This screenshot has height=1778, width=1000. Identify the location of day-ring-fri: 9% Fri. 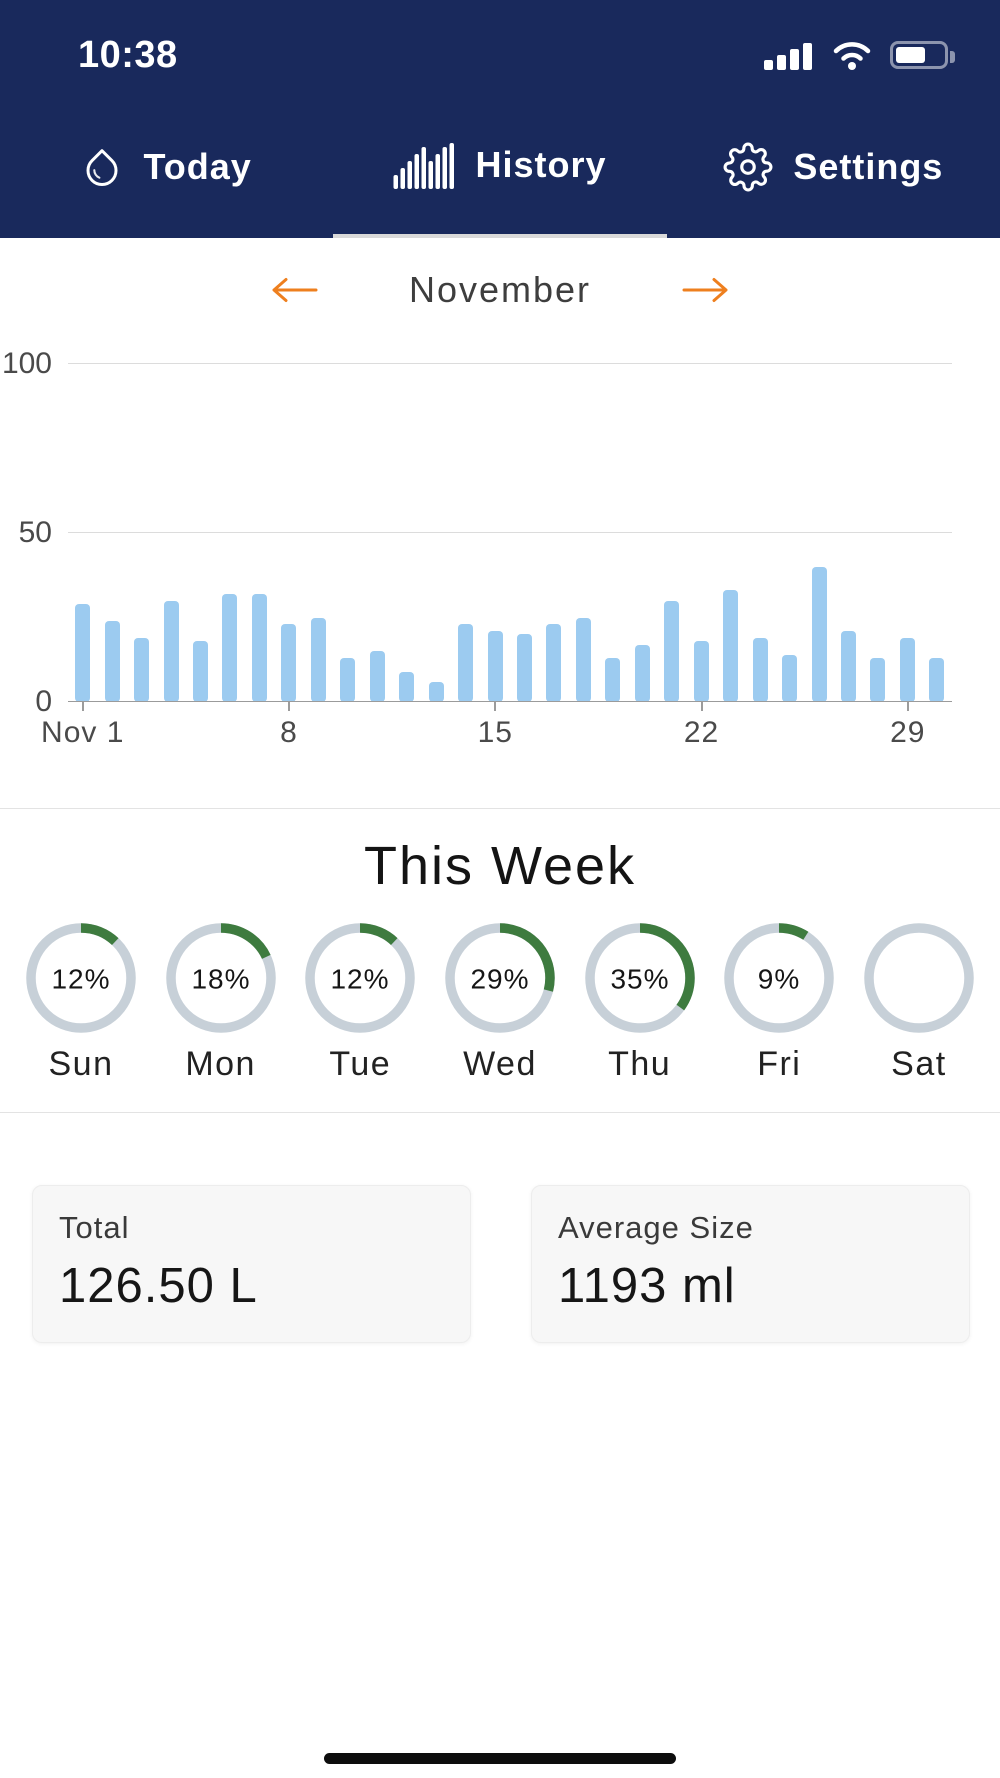
(779, 1002).